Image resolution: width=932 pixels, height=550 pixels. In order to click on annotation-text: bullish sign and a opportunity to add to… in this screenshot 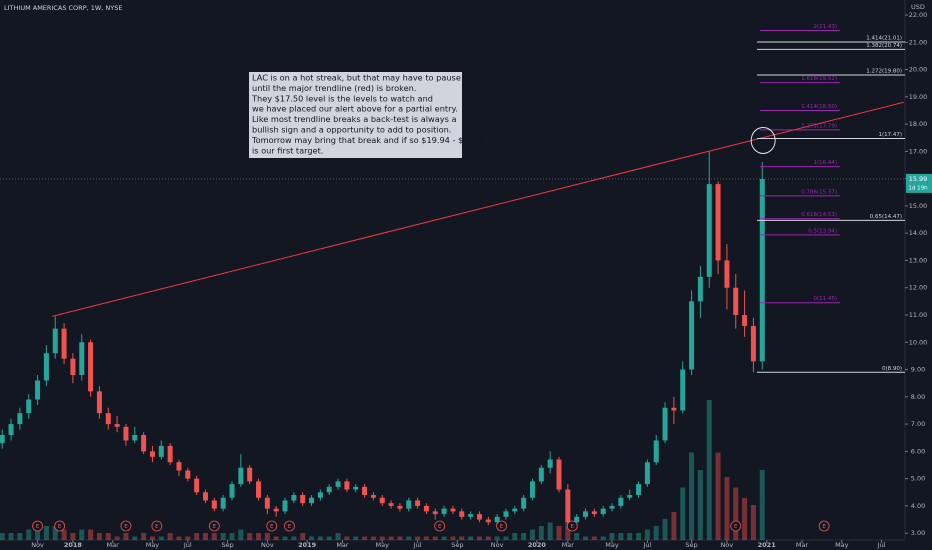, I will do `click(351, 130)`.